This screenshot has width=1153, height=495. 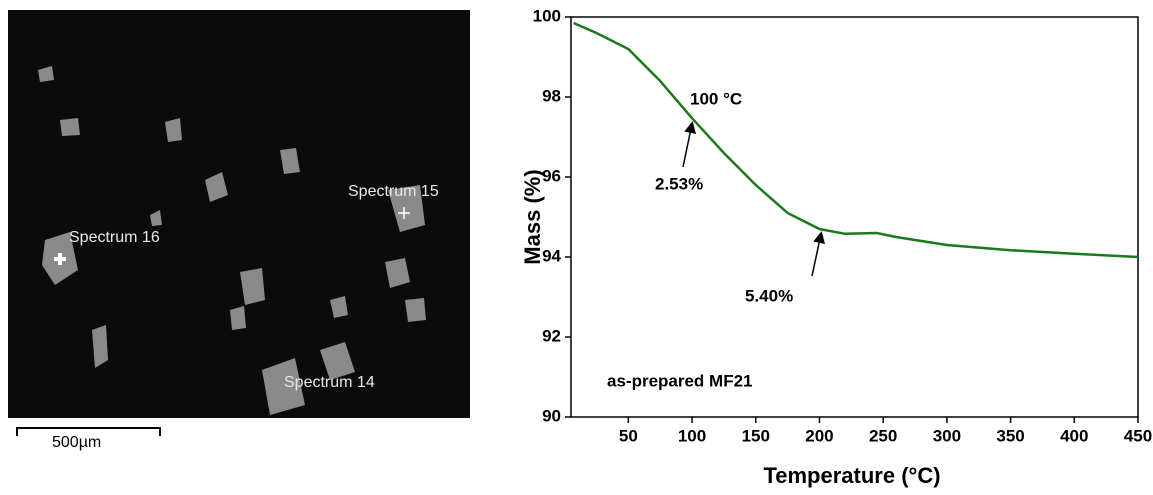 I want to click on x-tick-label: 200, so click(x=819, y=435).